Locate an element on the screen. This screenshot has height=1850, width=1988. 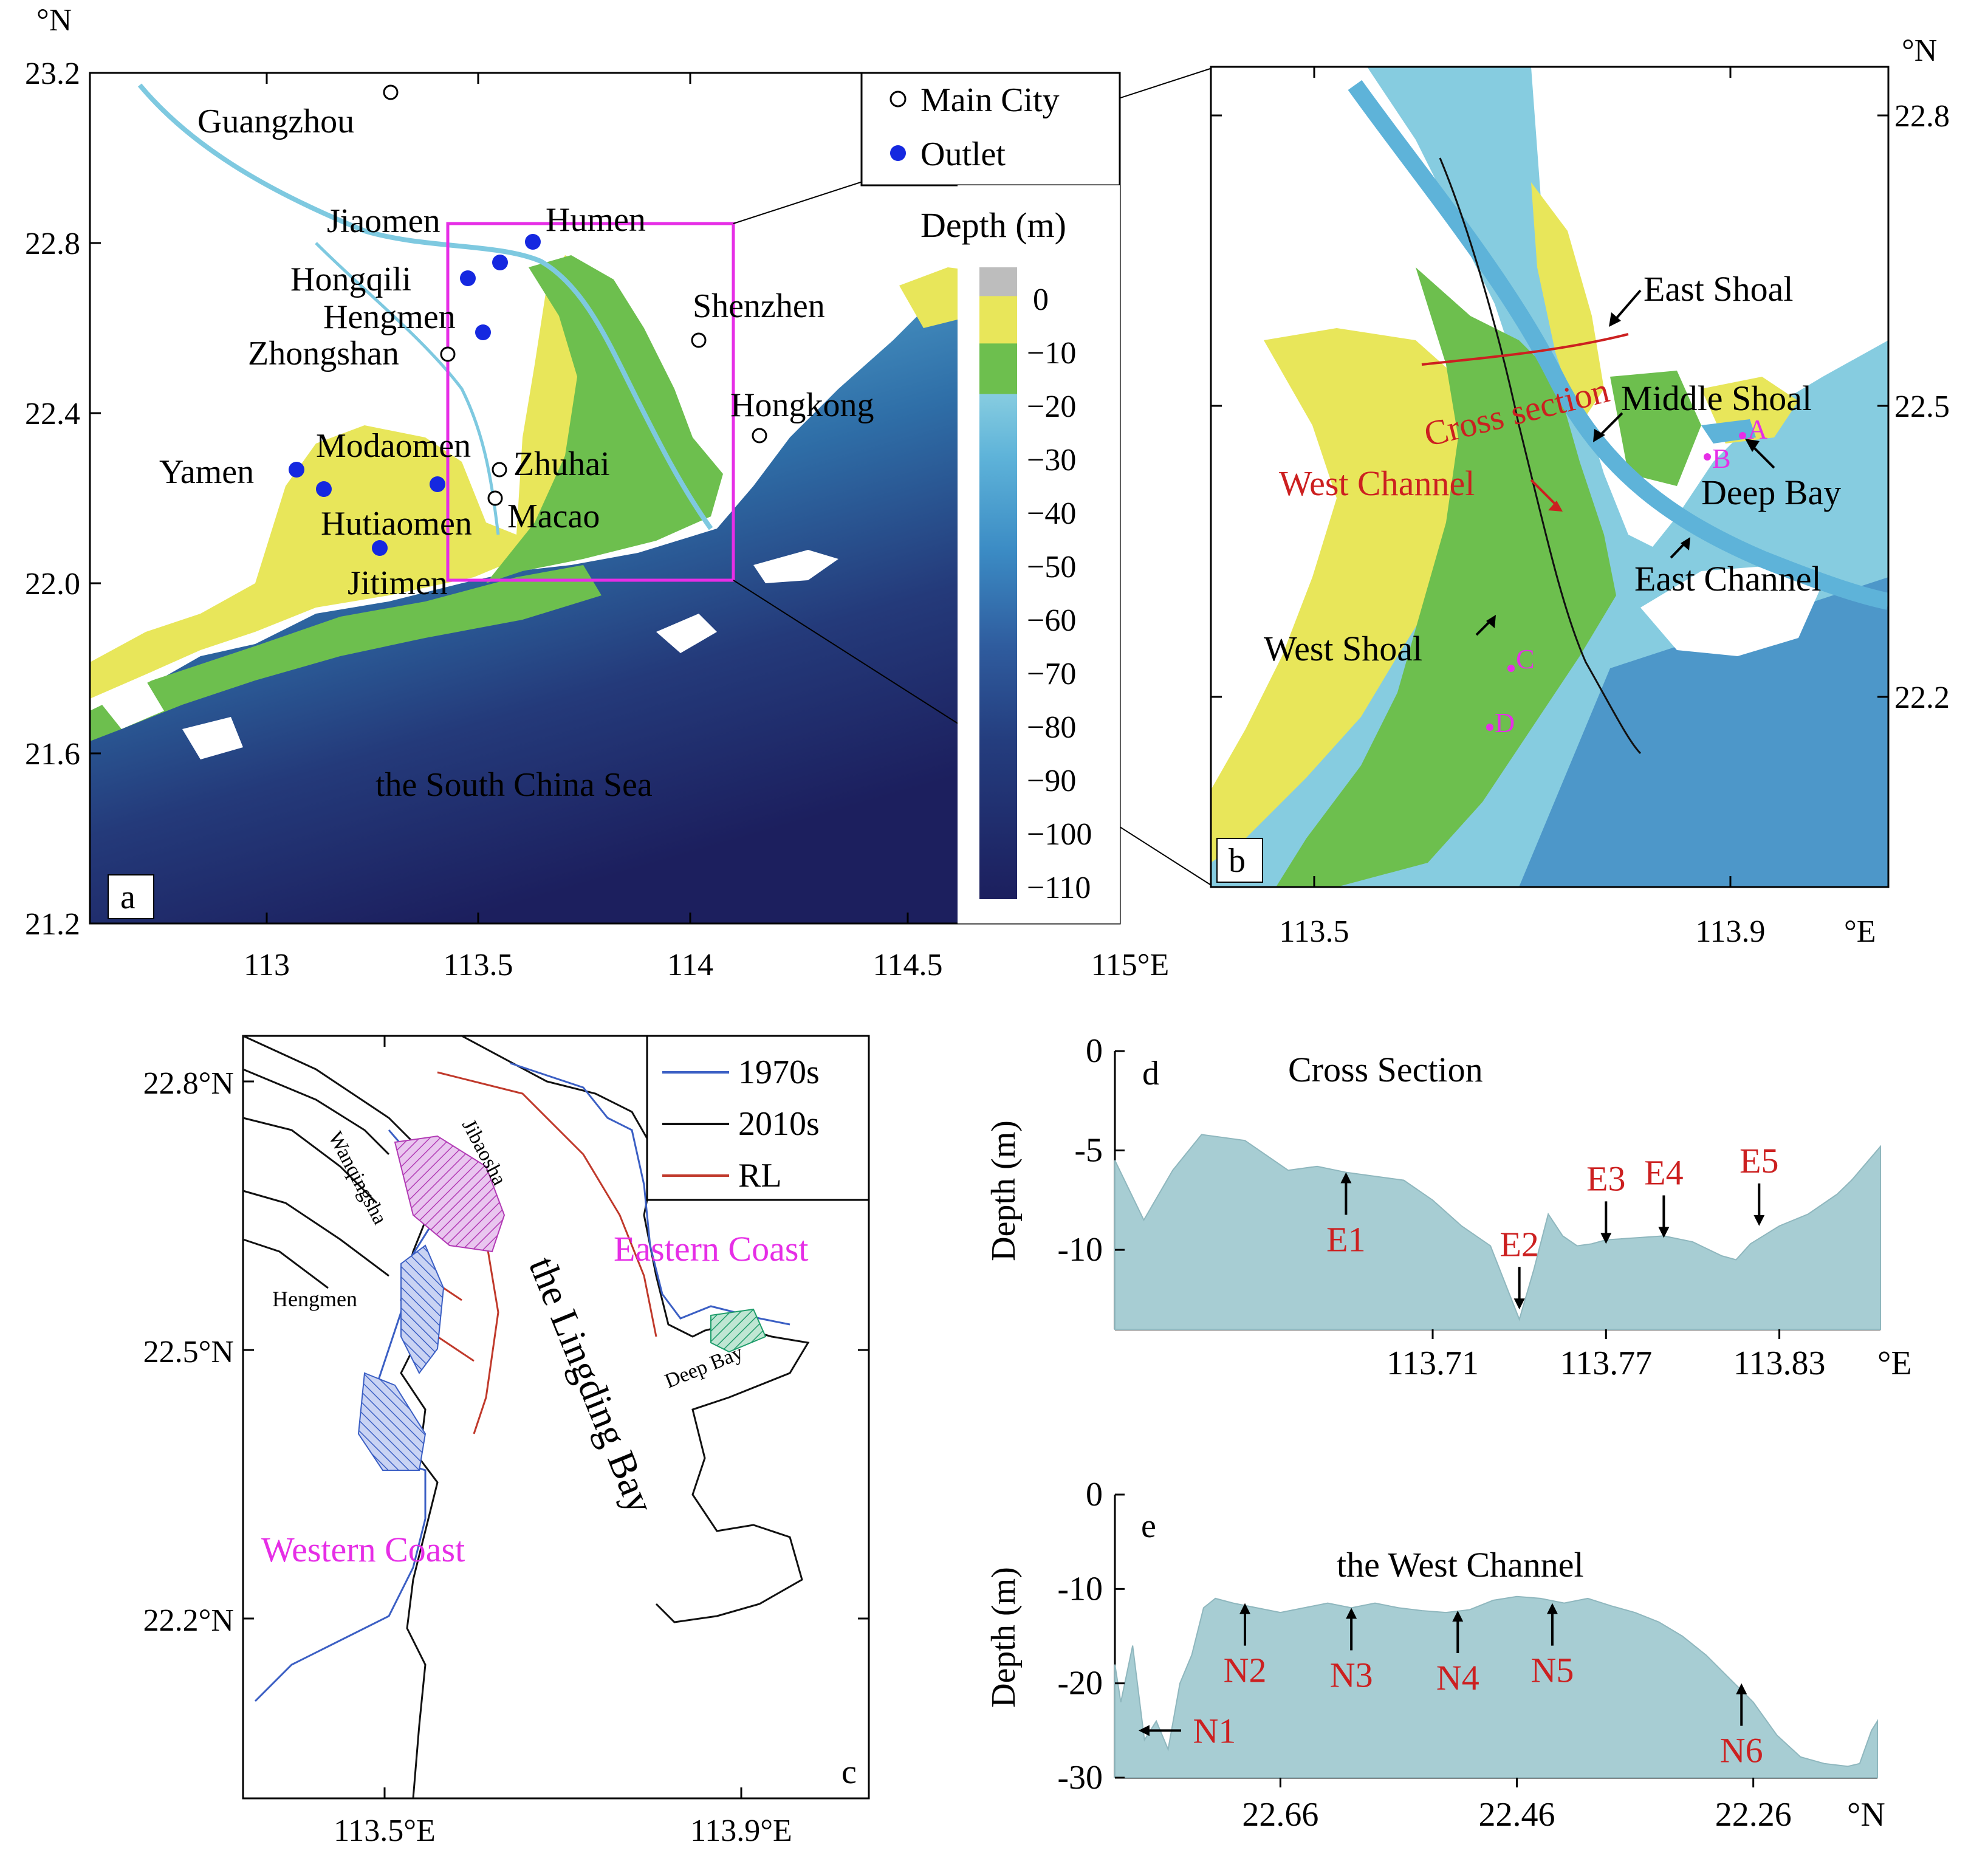
panel-b-lat-ticks: 22.8 22.5 22.2 is located at coordinates (1922, 407).